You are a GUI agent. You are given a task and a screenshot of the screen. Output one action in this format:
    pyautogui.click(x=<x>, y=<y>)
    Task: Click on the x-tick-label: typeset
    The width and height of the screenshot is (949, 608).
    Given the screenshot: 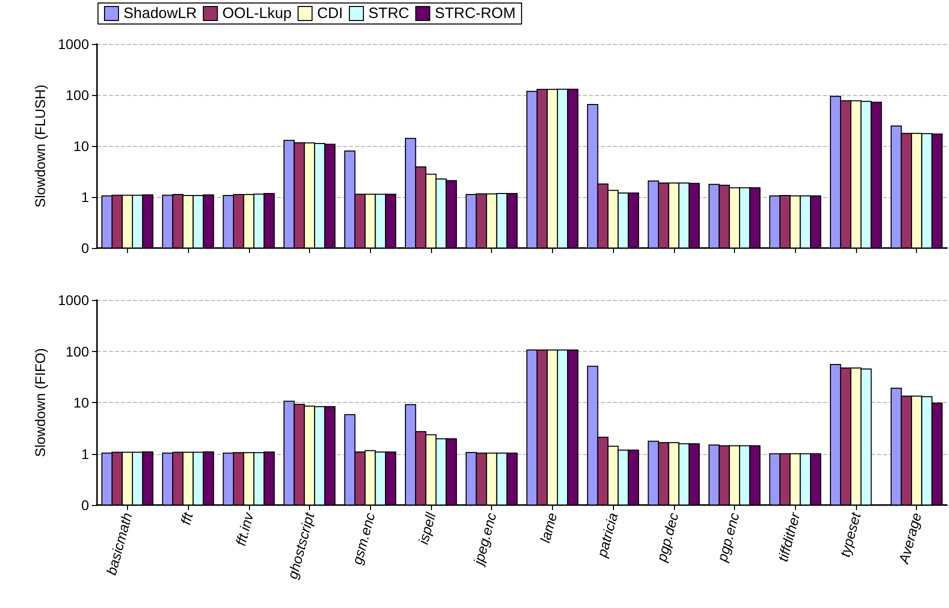 What is the action you would take?
    pyautogui.click(x=850, y=534)
    